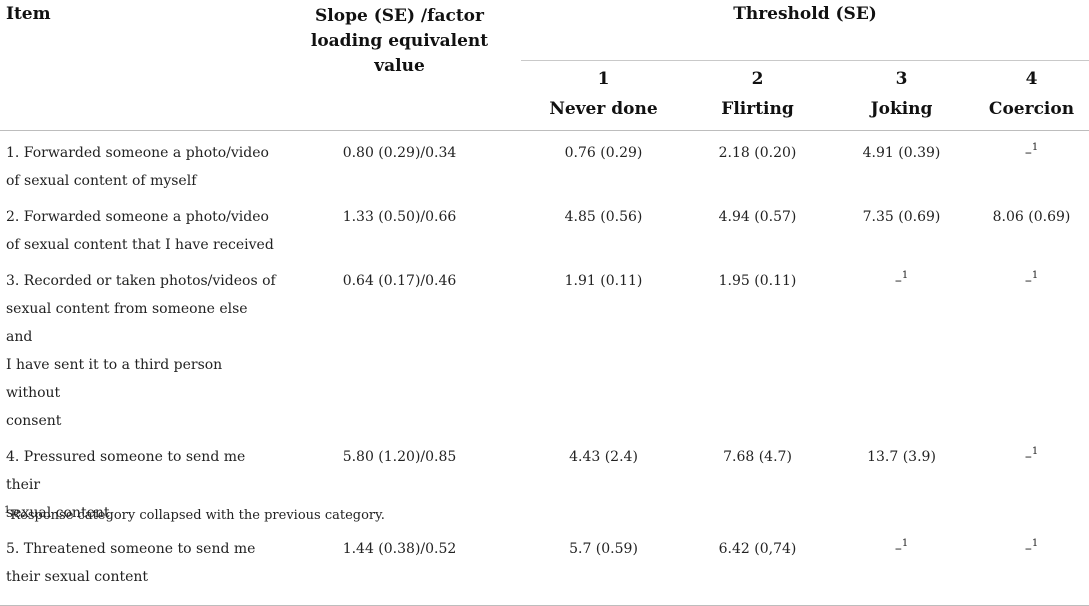 The width and height of the screenshot is (1089, 606). I want to click on item-line: 2. Forwarded someone a photo/video, so click(137, 217).